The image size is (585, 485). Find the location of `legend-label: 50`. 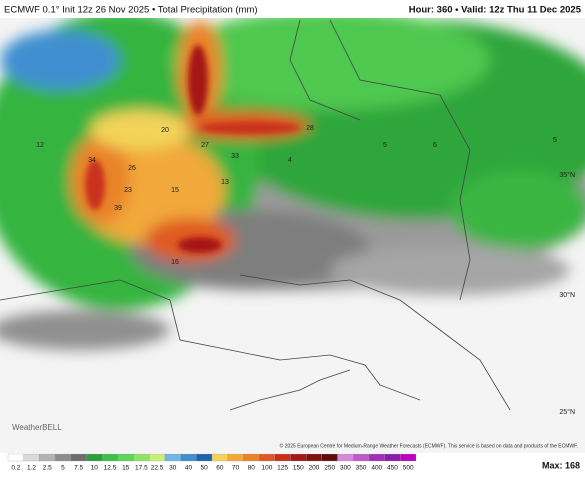

legend-label: 50 is located at coordinates (205, 468).